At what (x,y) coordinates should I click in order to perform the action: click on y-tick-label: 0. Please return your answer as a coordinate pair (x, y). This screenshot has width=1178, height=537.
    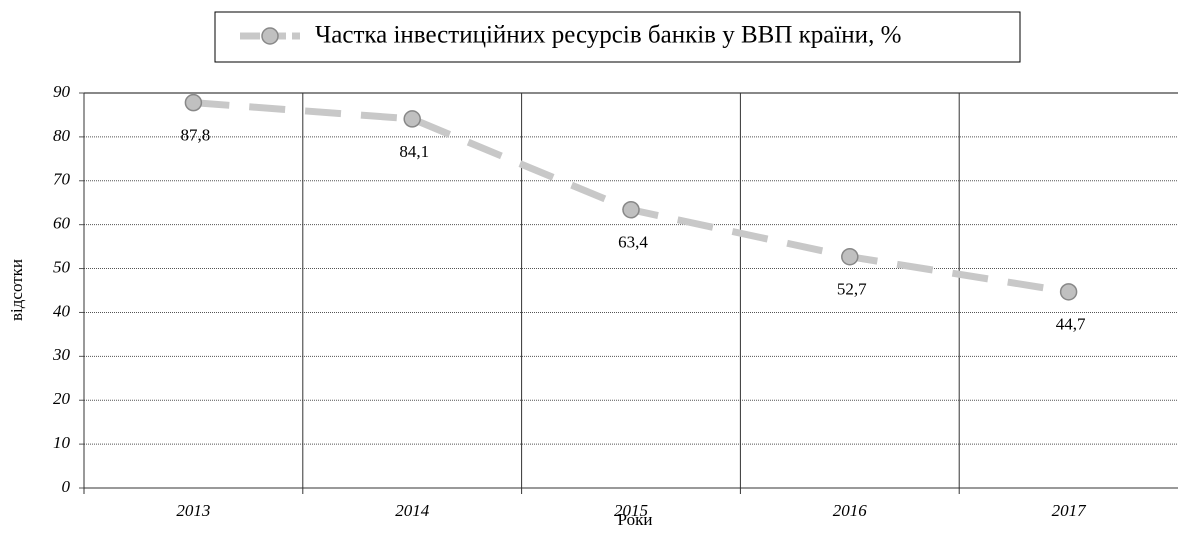
    Looking at the image, I should click on (66, 486).